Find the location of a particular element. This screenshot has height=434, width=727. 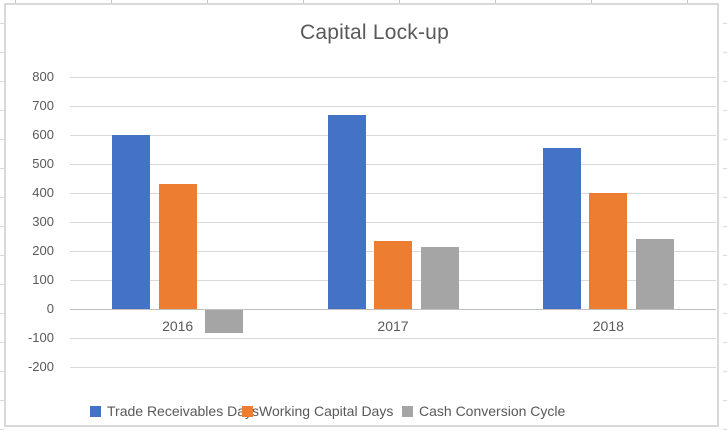

bar-cash-conversion-cycle-2016 is located at coordinates (224, 322).